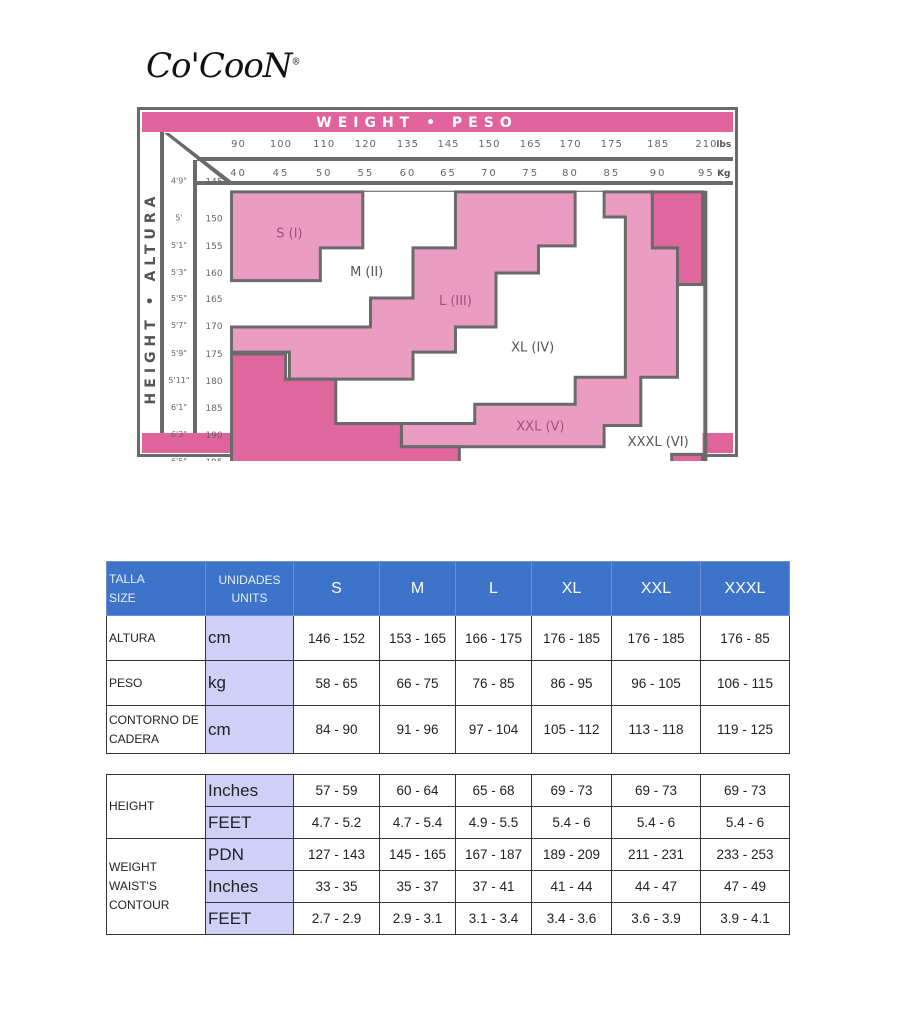 The height and width of the screenshot is (1033, 900). I want to click on value-cell: 211 - 231, so click(656, 854).